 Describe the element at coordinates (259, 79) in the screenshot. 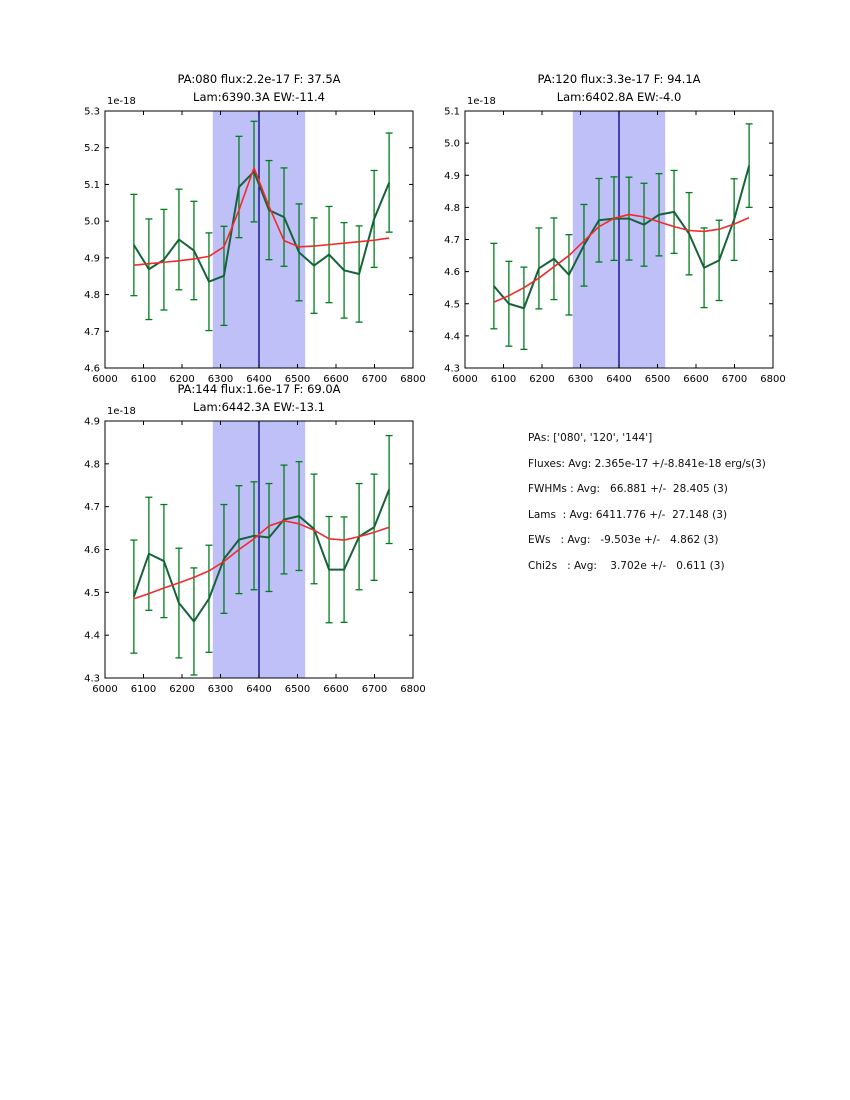

I see `subplot-title: PA:080 flux:2.2e-17 F: 37.5A` at that location.